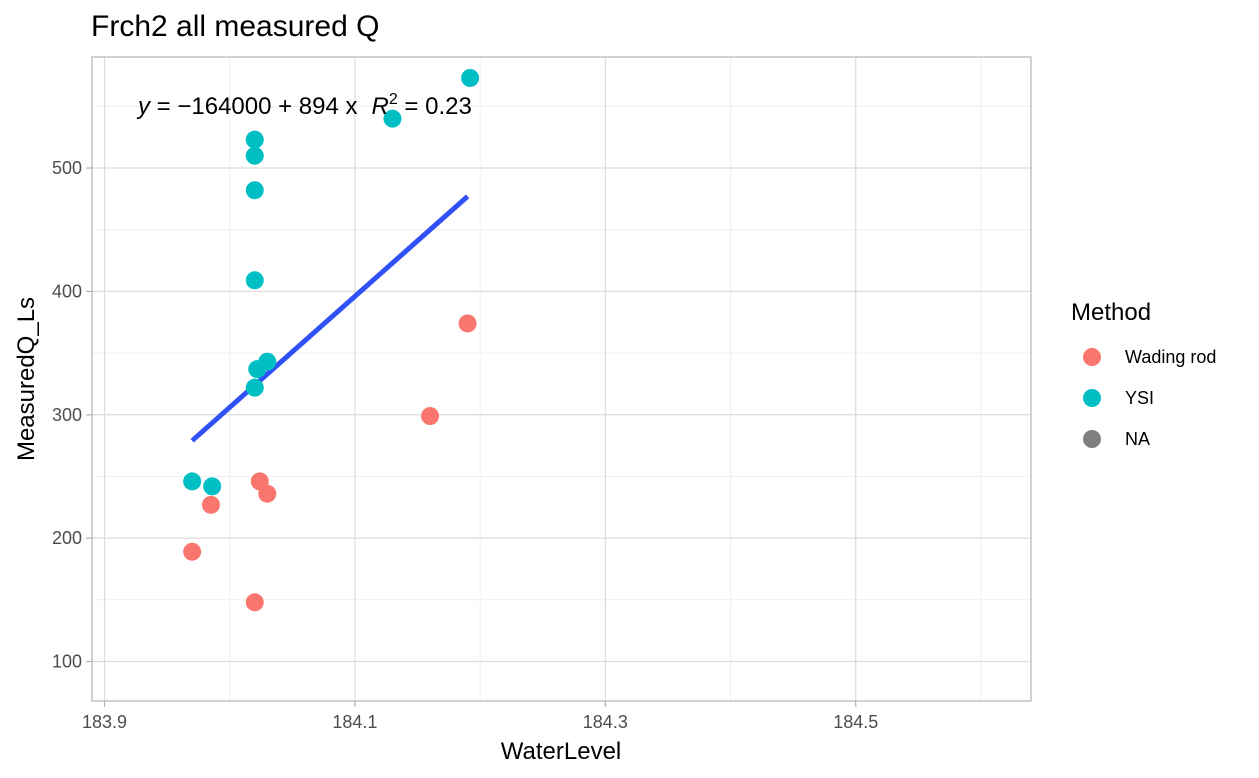 The width and height of the screenshot is (1259, 778). Describe the element at coordinates (67, 415) in the screenshot. I see `y-tick-label: 300` at that location.